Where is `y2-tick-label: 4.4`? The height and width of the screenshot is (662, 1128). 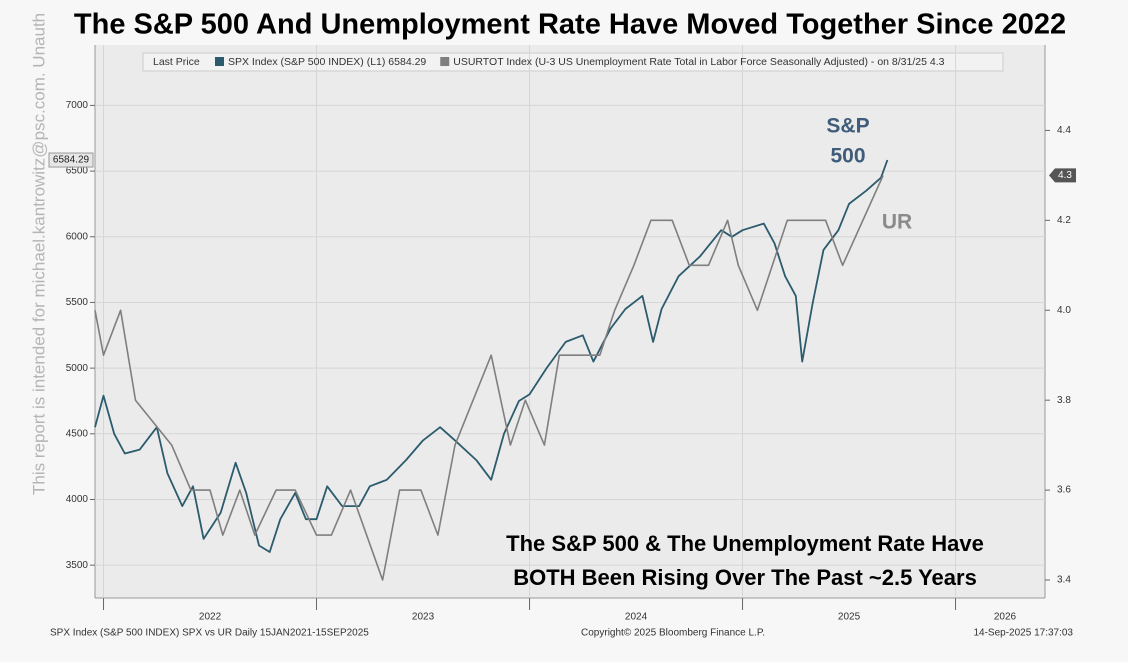 y2-tick-label: 4.4 is located at coordinates (1064, 130).